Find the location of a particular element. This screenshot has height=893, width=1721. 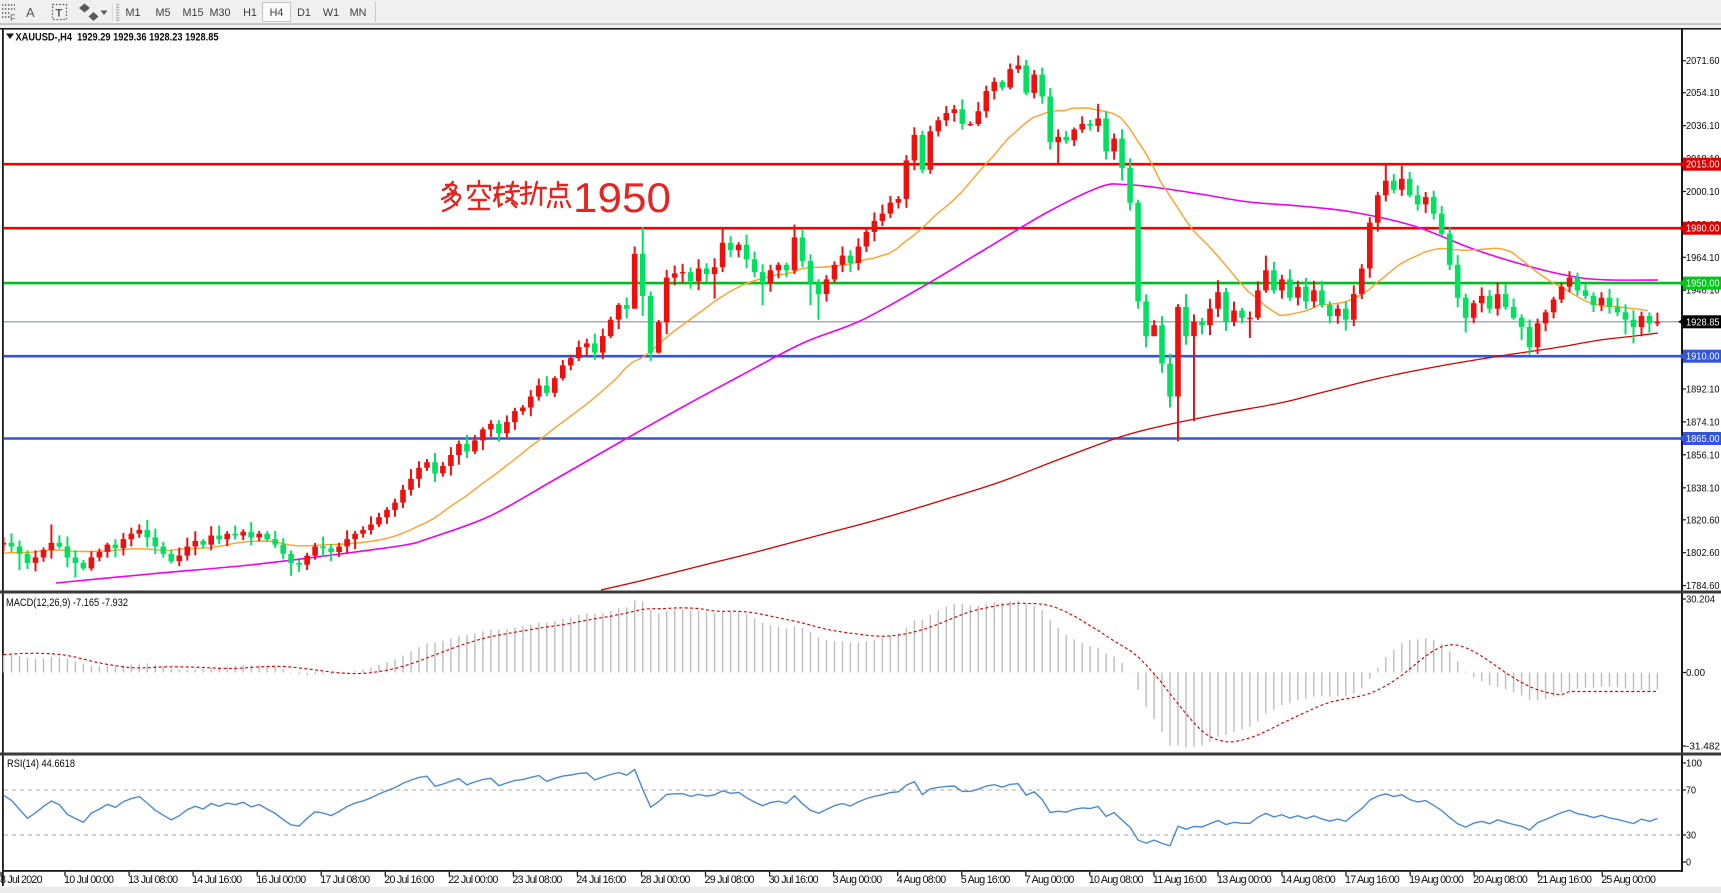

svg-text: 1980.00 is located at coordinates (1703, 229).